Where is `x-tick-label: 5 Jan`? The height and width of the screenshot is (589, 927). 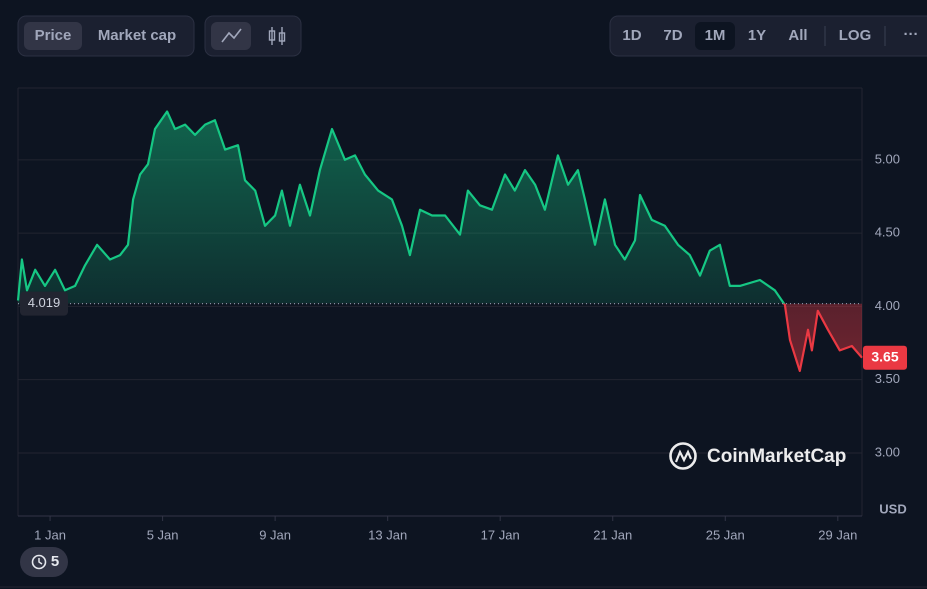
x-tick-label: 5 Jan is located at coordinates (163, 534).